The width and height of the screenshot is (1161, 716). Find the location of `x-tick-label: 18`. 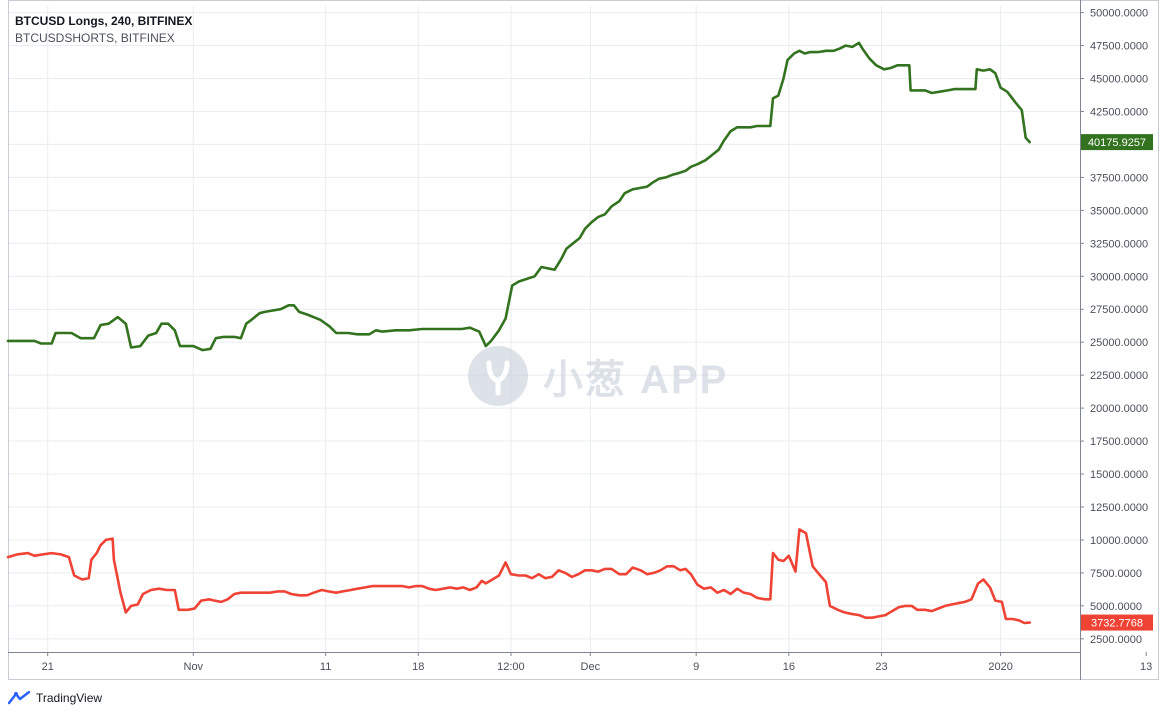

x-tick-label: 18 is located at coordinates (418, 667).